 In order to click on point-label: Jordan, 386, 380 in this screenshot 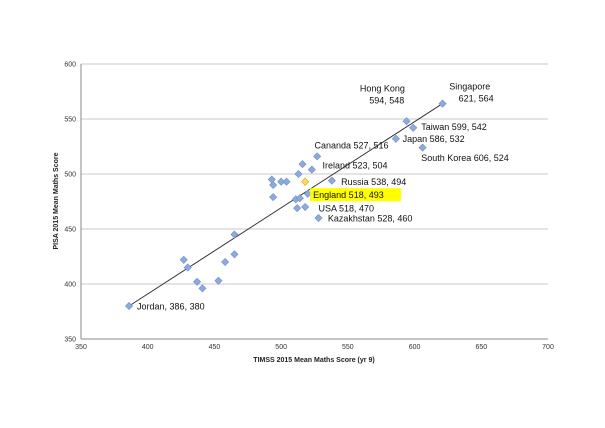, I will do `click(171, 306)`.